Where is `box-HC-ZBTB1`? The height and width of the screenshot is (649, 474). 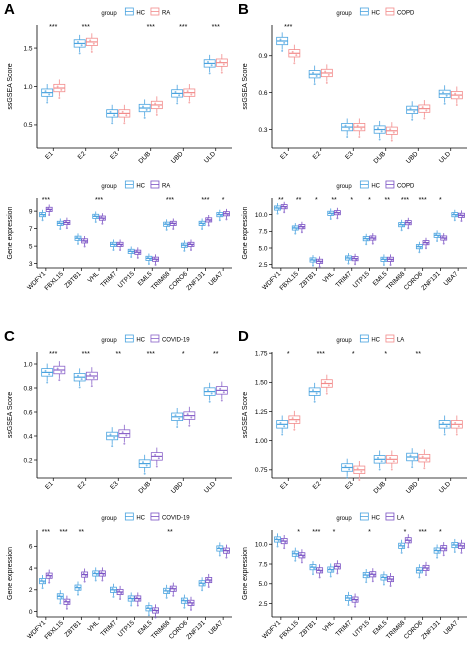 box-HC-ZBTB1 is located at coordinates (313, 568).